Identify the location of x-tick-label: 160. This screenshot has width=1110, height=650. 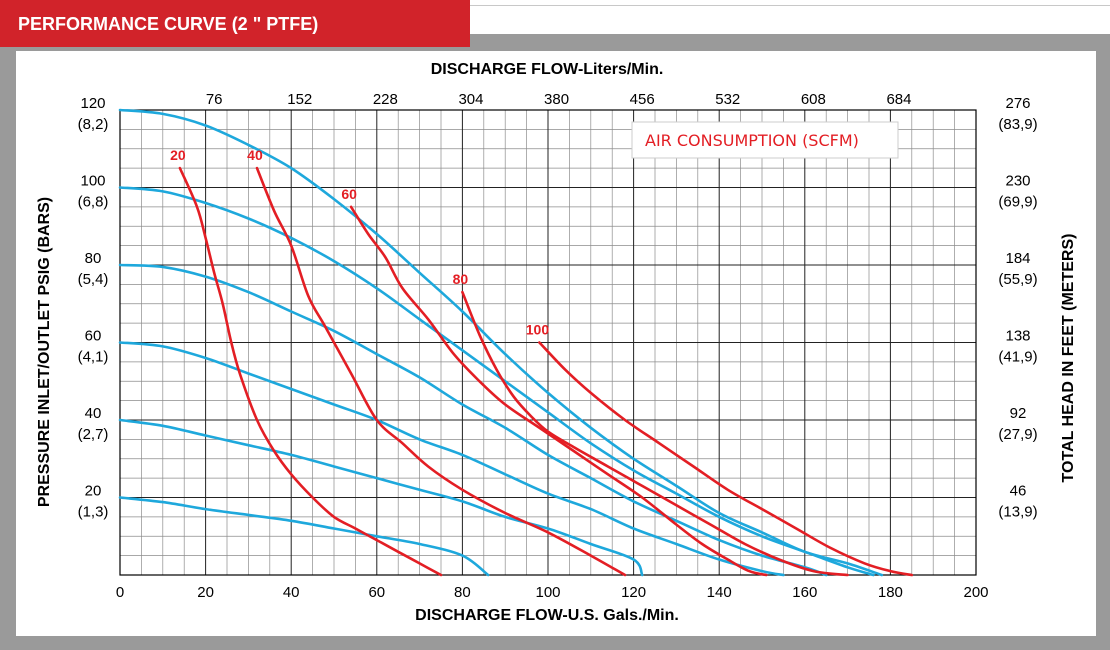
(804, 592).